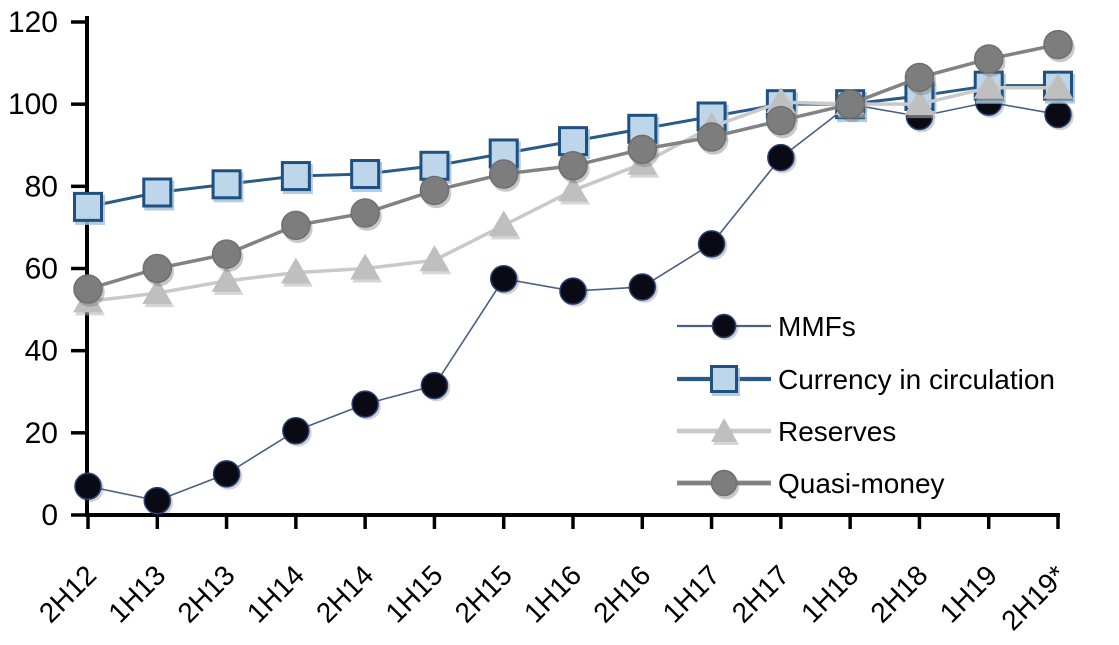 Image resolution: width=1119 pixels, height=645 pixels. What do you see at coordinates (898, 593) in the screenshot?
I see `x-tick-label-2h18: 2H18` at bounding box center [898, 593].